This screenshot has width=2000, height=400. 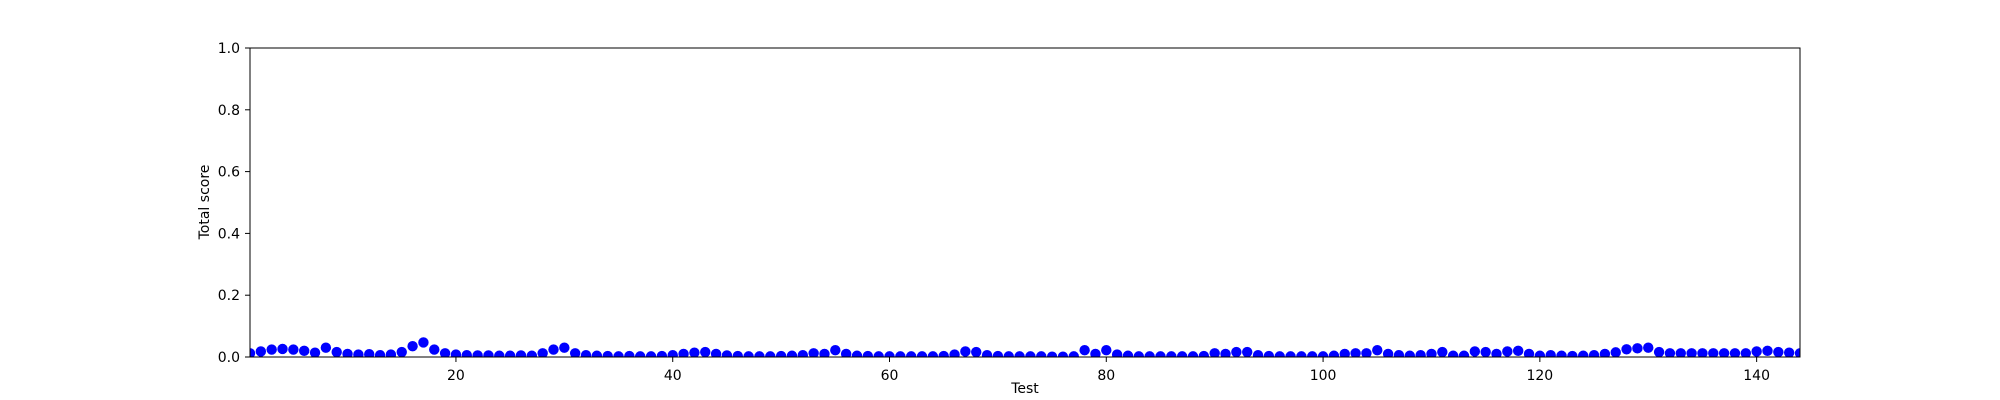 I want to click on x-tick-label: 100, so click(x=1323, y=376).